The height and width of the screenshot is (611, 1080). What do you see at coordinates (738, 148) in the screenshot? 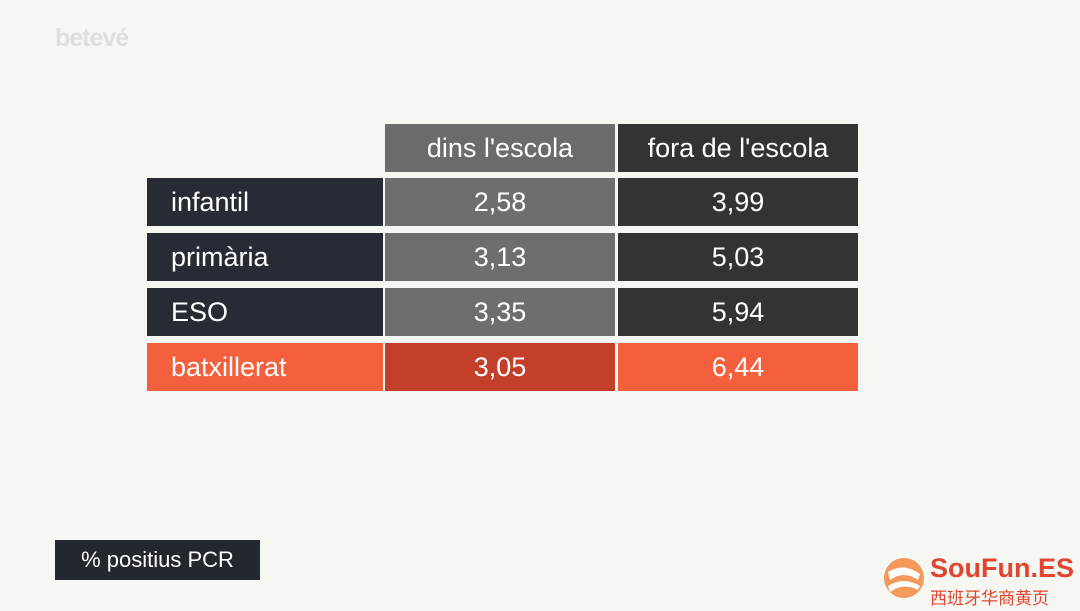
I see `column-header: fora de l'escola` at bounding box center [738, 148].